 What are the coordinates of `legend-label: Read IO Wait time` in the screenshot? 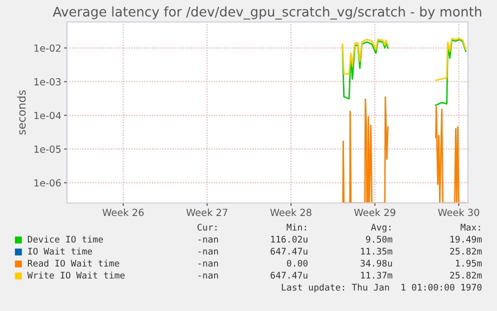 It's located at (74, 263).